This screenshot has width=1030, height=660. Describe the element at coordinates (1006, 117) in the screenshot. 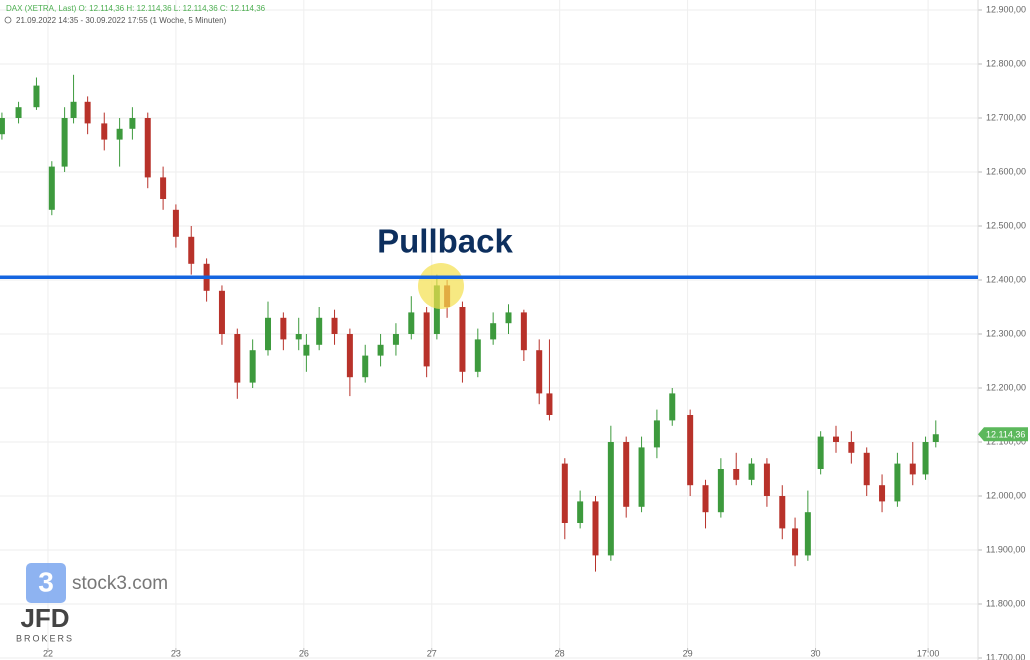

I see `y-tick-label: 12.700,00` at that location.